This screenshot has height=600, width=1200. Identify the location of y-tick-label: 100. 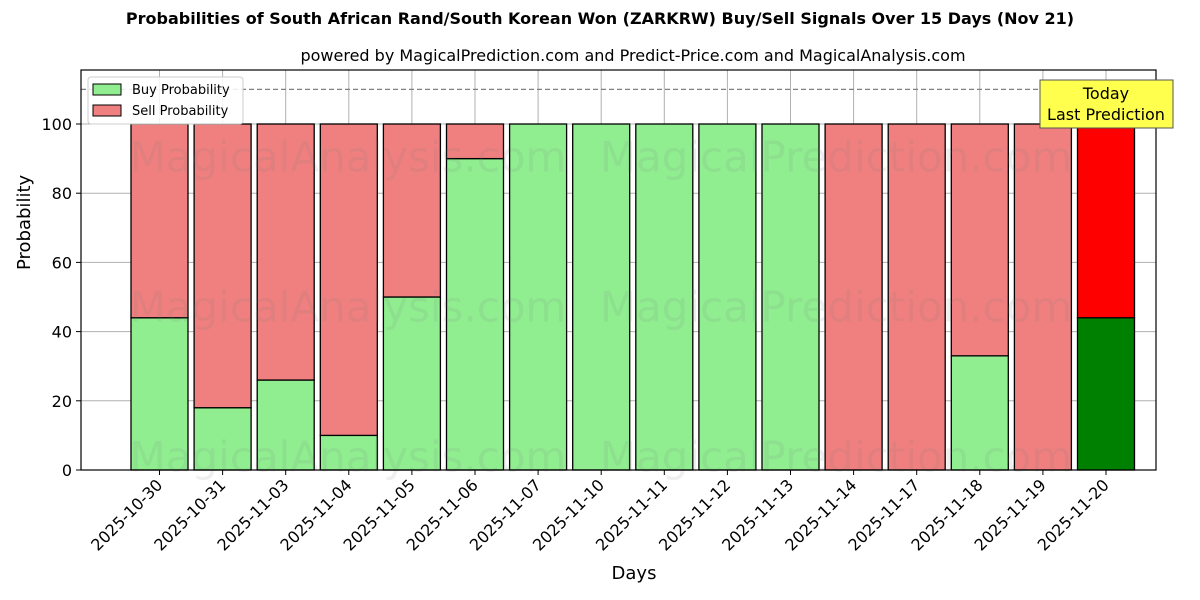
(56, 124).